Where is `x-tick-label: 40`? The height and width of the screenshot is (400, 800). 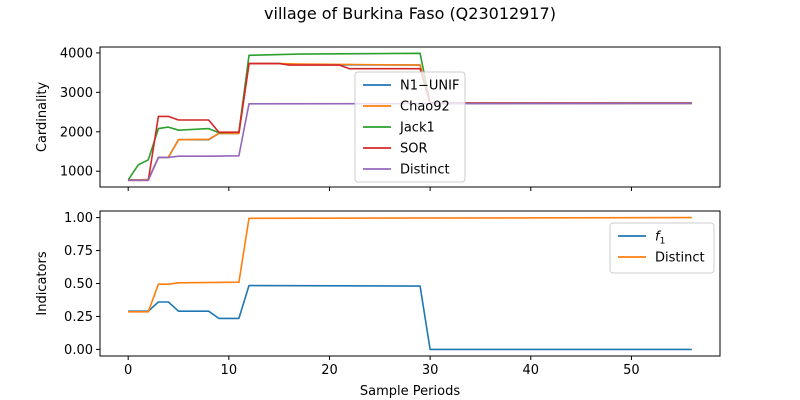
x-tick-label: 40 is located at coordinates (531, 370).